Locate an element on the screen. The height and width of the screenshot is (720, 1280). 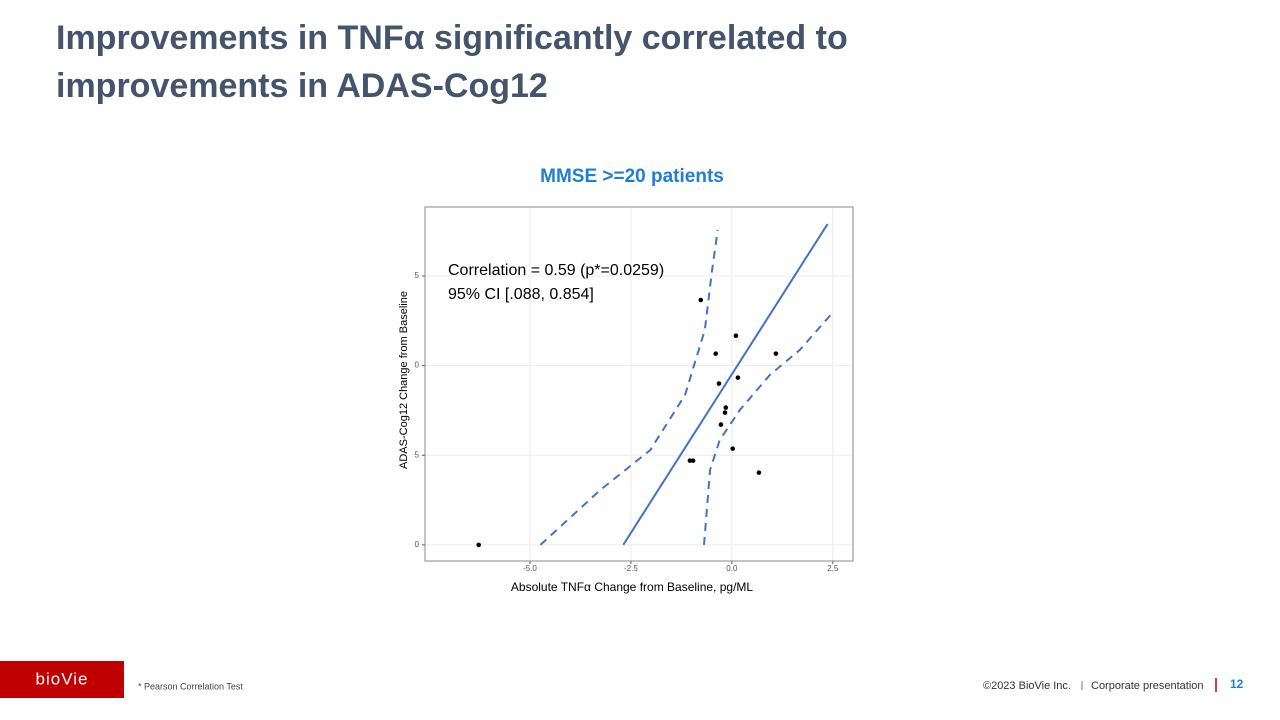
logo-box is located at coordinates (62, 679).